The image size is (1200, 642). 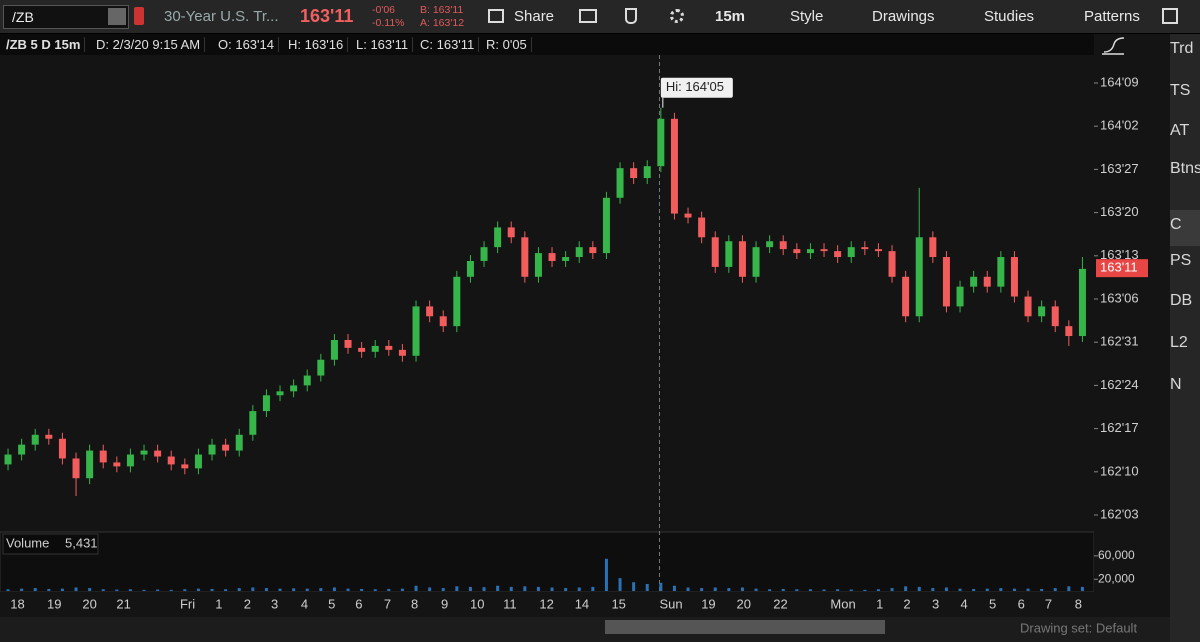 I want to click on hi-label: Hi: 164'05, so click(x=695, y=86).